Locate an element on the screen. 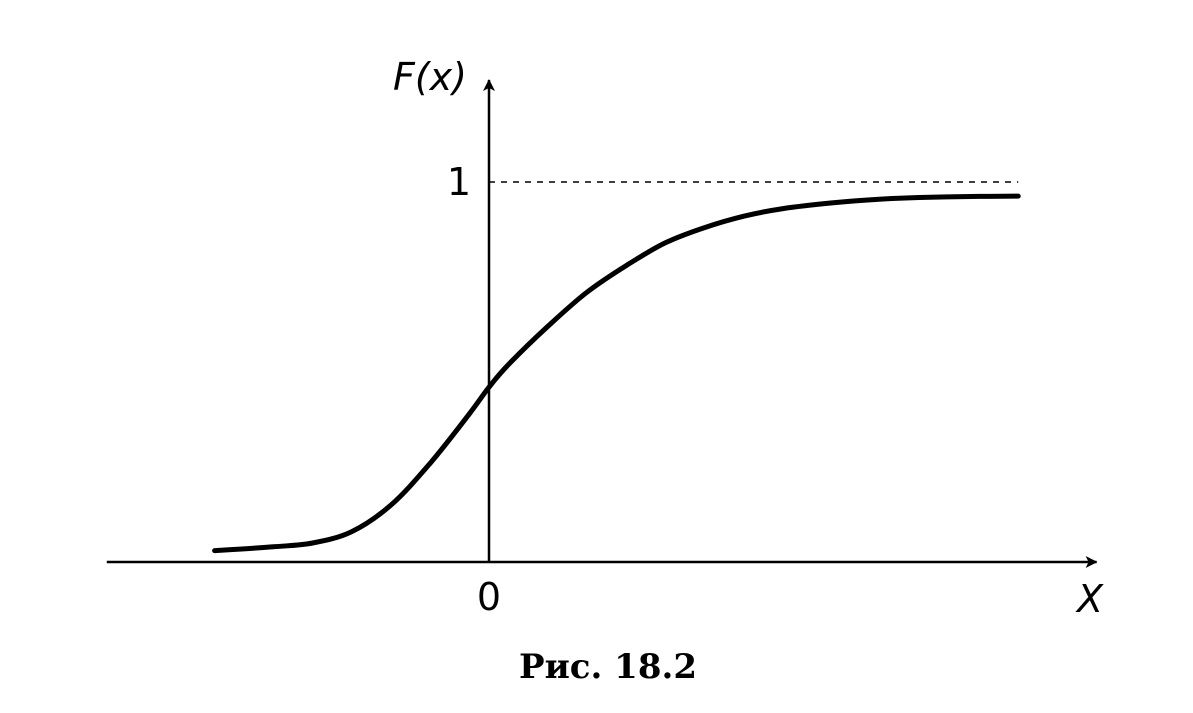  y-tick-label: 1 is located at coordinates (459, 182).